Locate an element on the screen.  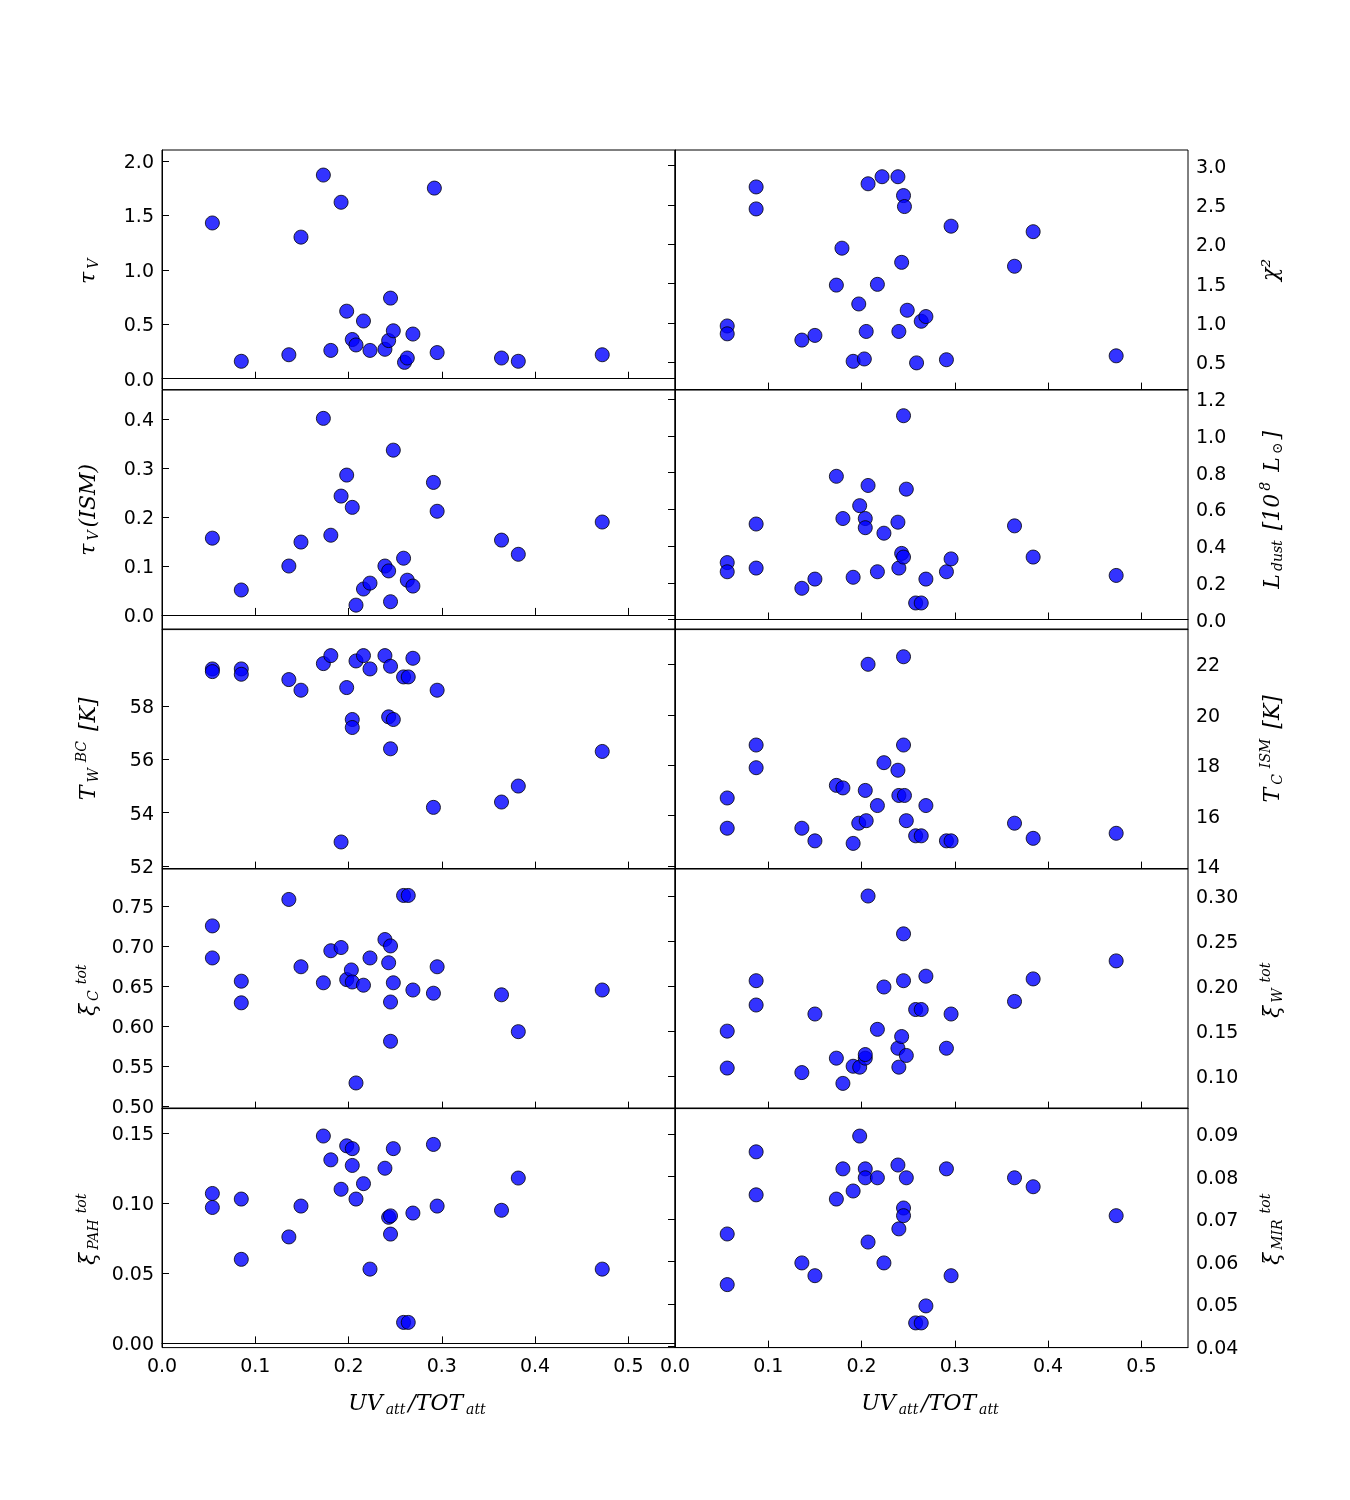
y-tick-label: 0.8 is located at coordinates (1211, 472).